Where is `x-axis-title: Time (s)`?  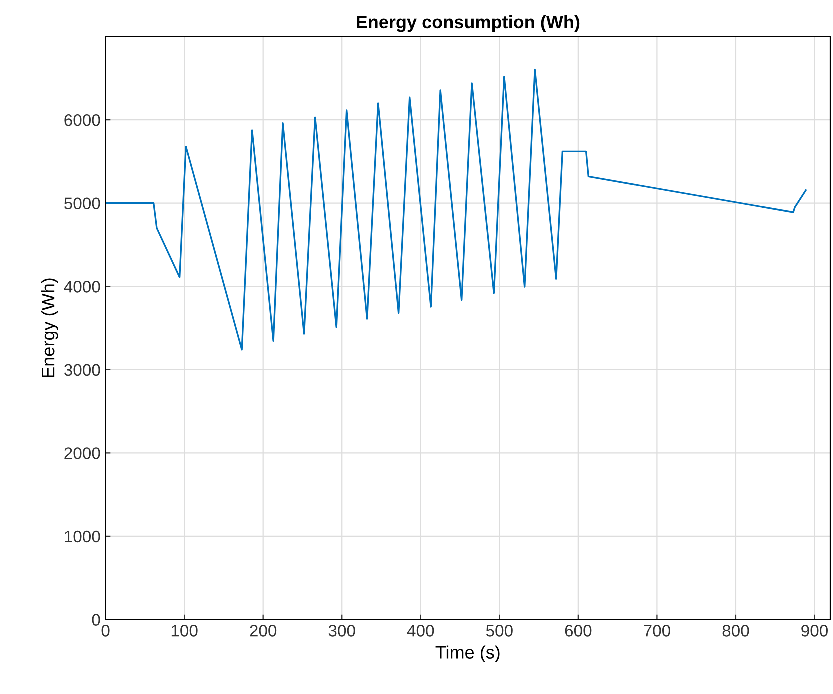 x-axis-title: Time (s) is located at coordinates (468, 654).